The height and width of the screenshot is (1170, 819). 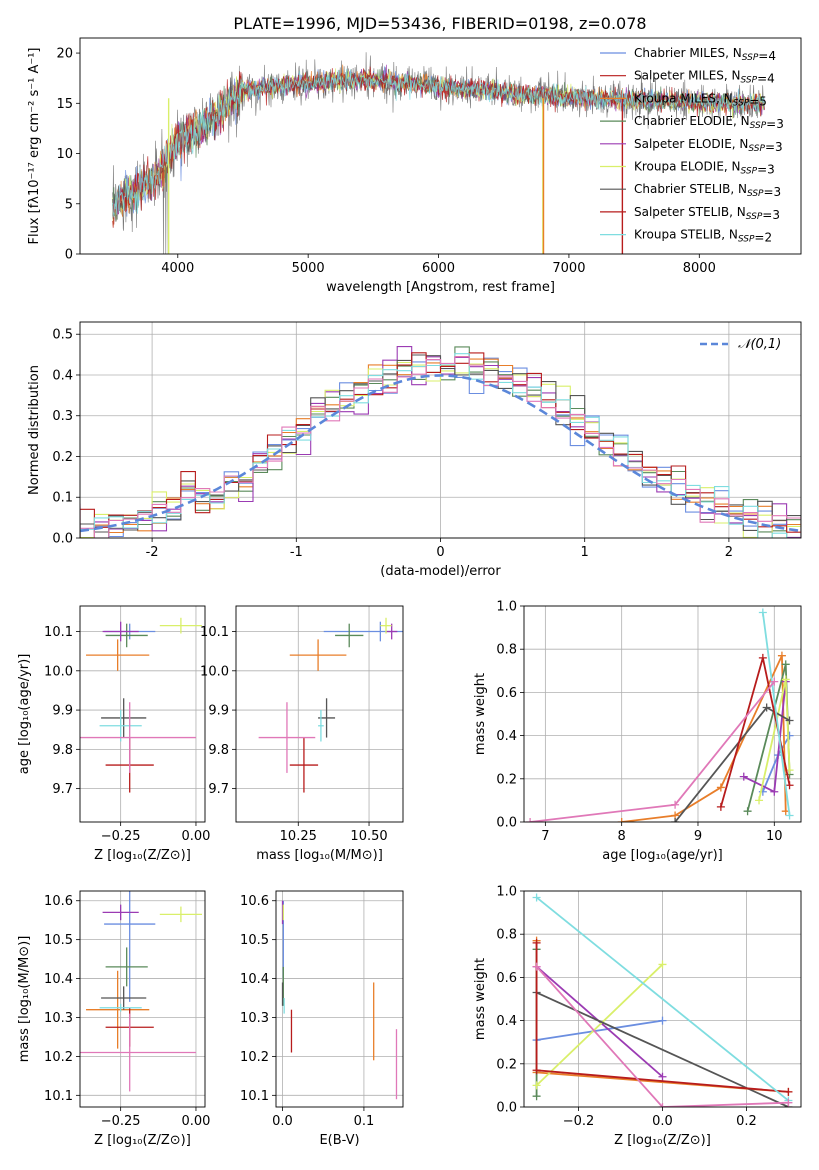 What do you see at coordinates (545, 836) in the screenshot?
I see `x-tick-label: 7` at bounding box center [545, 836].